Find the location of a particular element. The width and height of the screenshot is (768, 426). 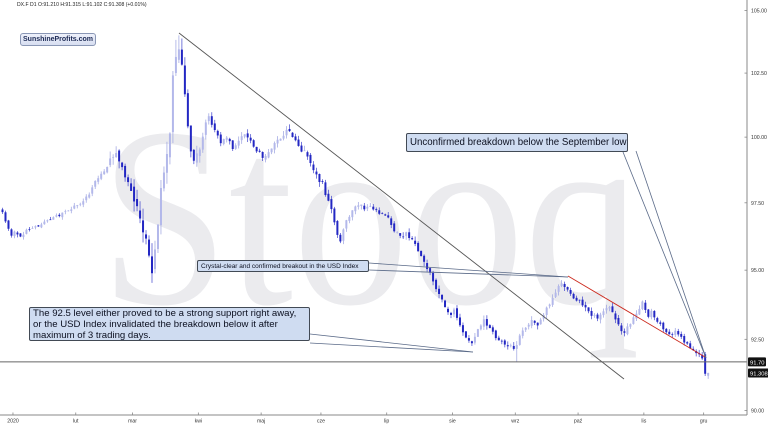

hline-price-marker-box is located at coordinates (757, 362).